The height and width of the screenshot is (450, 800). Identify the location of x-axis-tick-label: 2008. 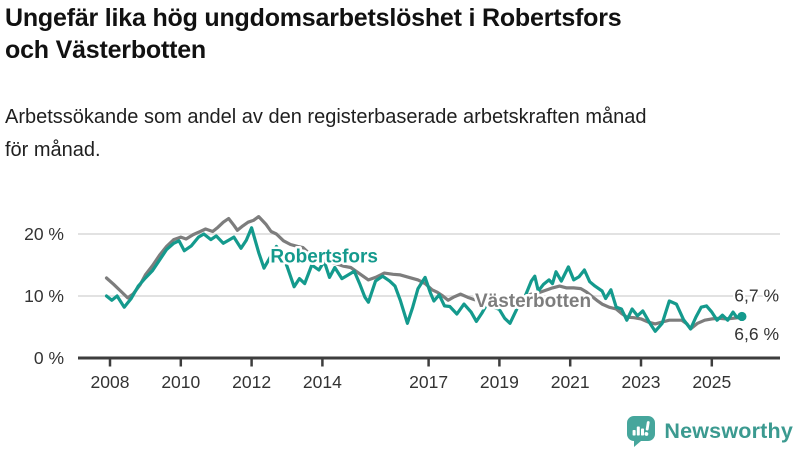
(110, 382).